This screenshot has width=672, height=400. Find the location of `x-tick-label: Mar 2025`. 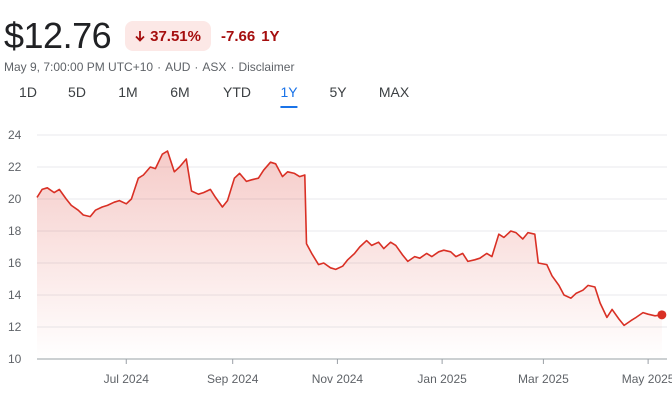

x-tick-label: Mar 2025 is located at coordinates (543, 379).